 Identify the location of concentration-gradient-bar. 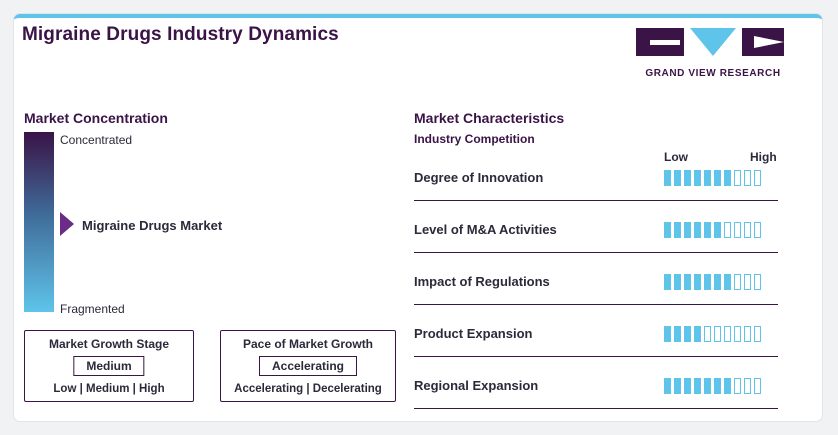
(39, 222).